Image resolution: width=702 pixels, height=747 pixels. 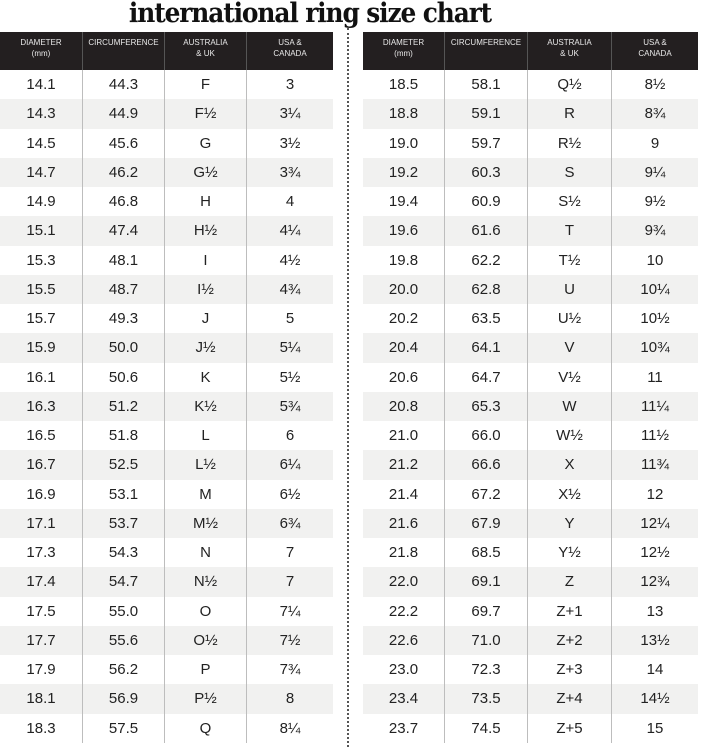 I want to click on cell-circumference: 69.7, so click(x=486, y=611).